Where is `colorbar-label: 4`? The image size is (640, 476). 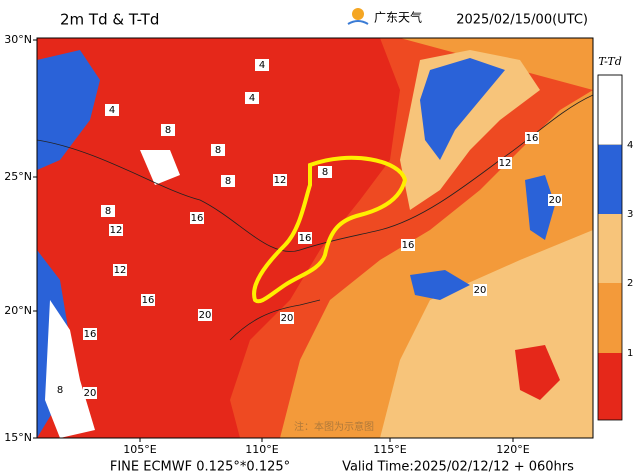
colorbar-label: 4 is located at coordinates (630, 145).